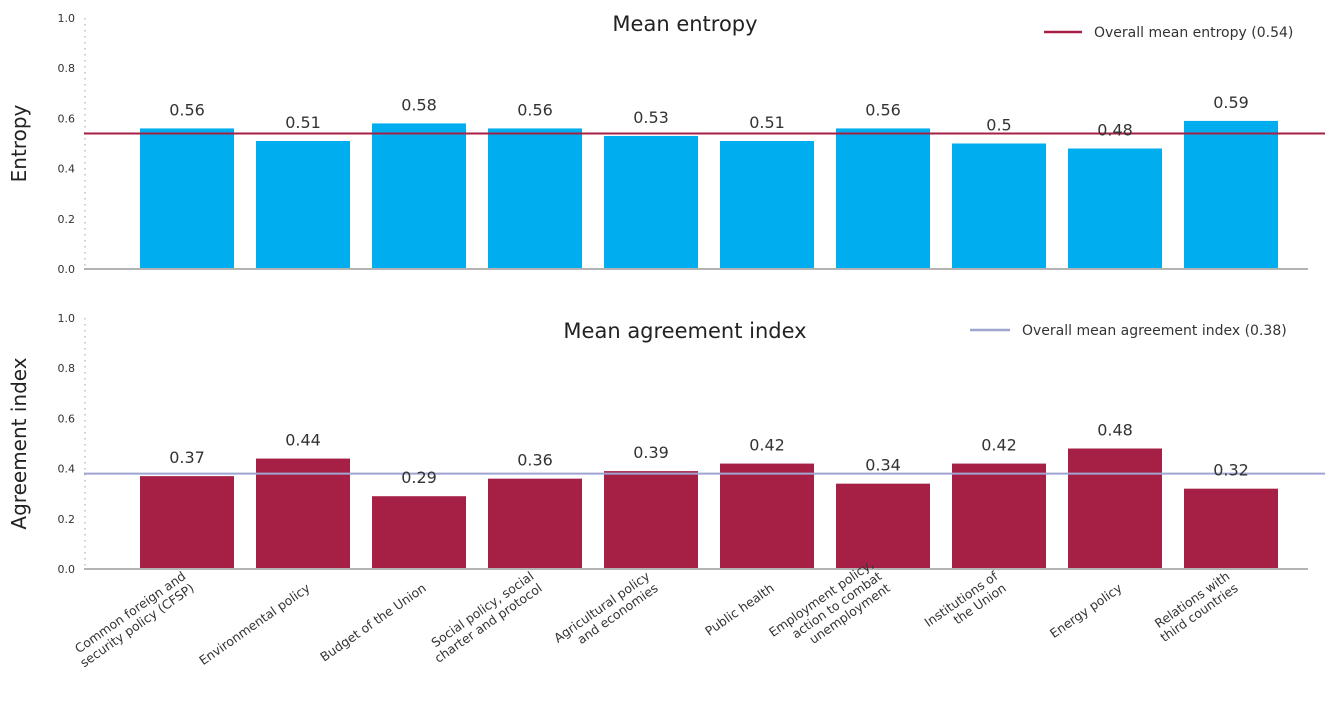 The width and height of the screenshot is (1330, 728). Describe the element at coordinates (303, 440) in the screenshot. I see `data-label: 0.44` at that location.